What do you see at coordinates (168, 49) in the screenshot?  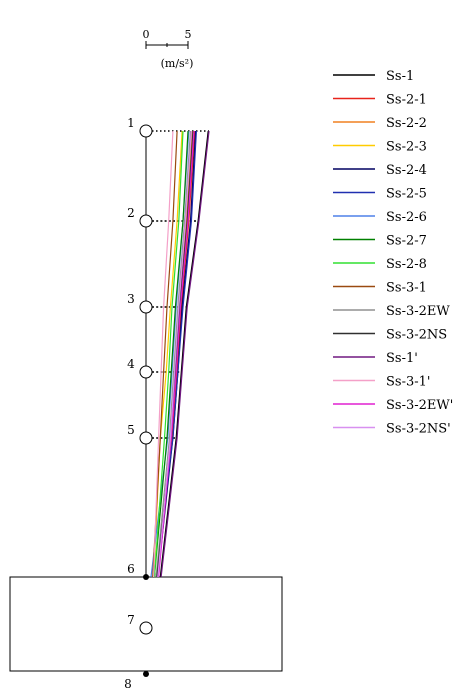 I see `scale-bar: 0 5 (m/s²)` at bounding box center [168, 49].